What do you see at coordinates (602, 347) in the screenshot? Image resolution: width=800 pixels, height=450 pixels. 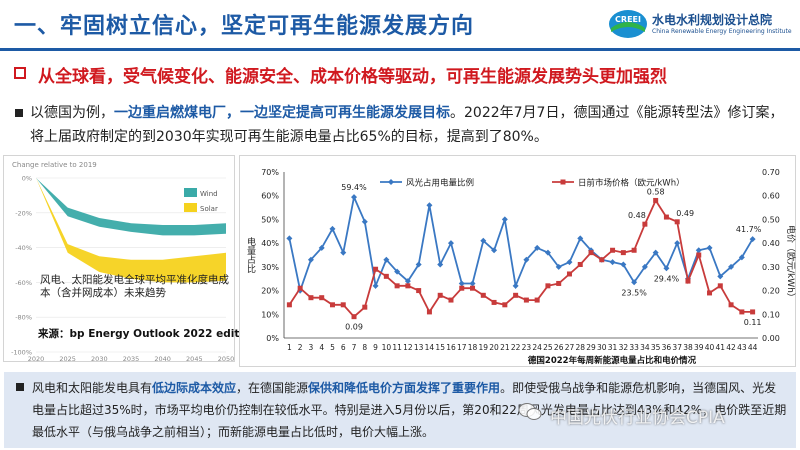 I see `x-tick-label: 30` at bounding box center [602, 347].